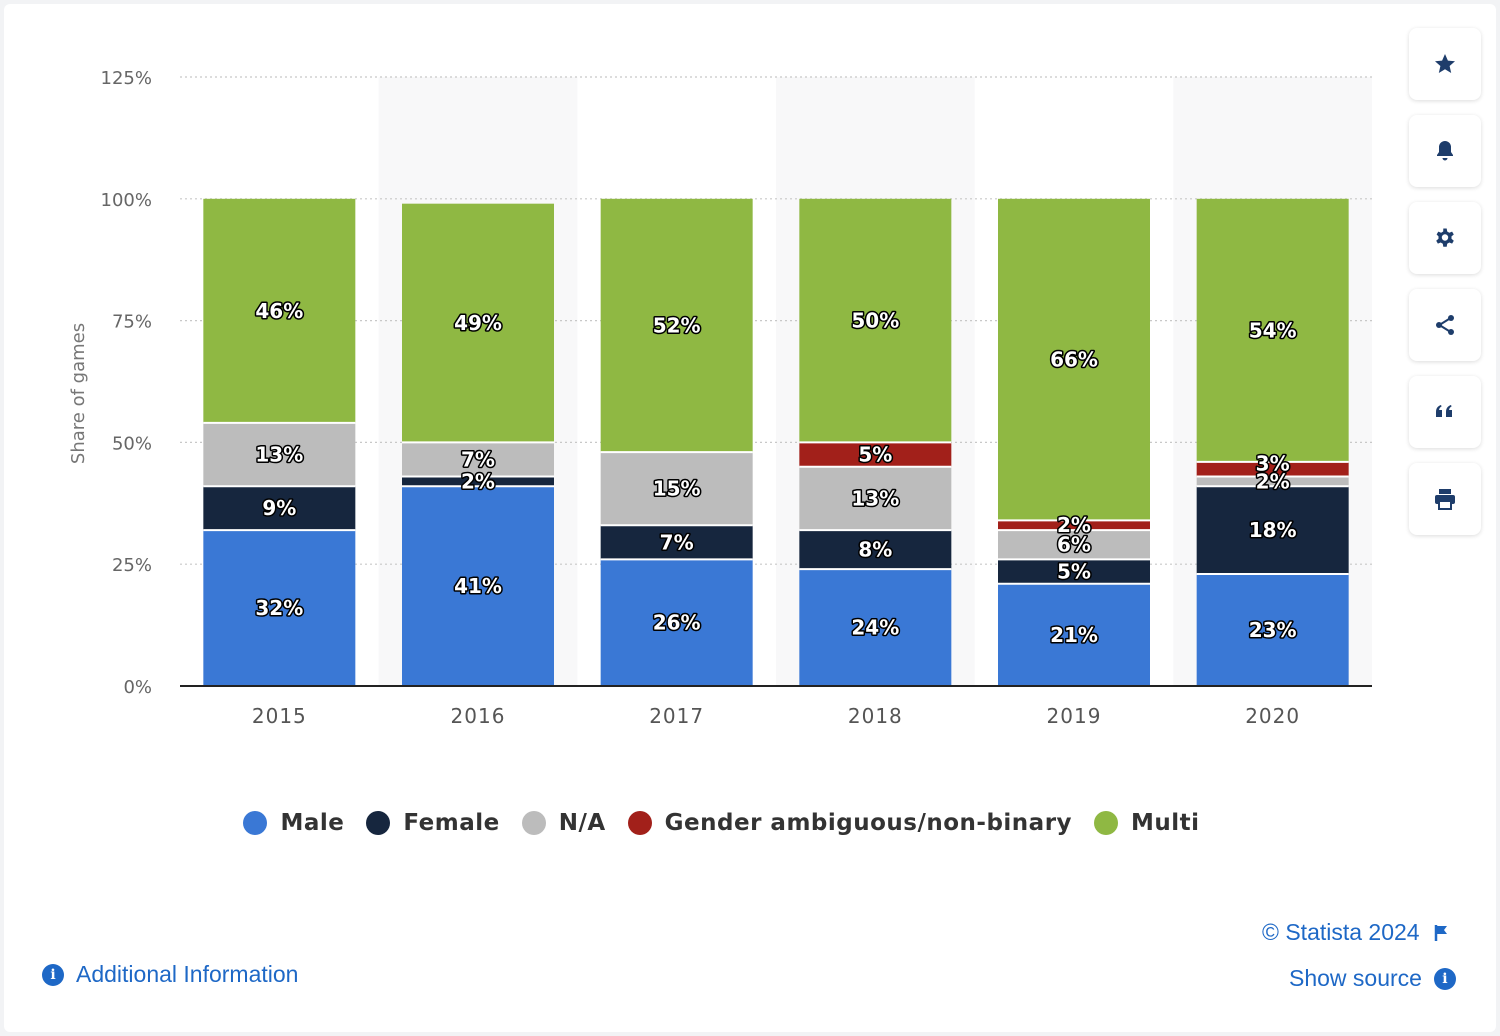  I want to click on legend-item-male: Male, so click(293, 823).